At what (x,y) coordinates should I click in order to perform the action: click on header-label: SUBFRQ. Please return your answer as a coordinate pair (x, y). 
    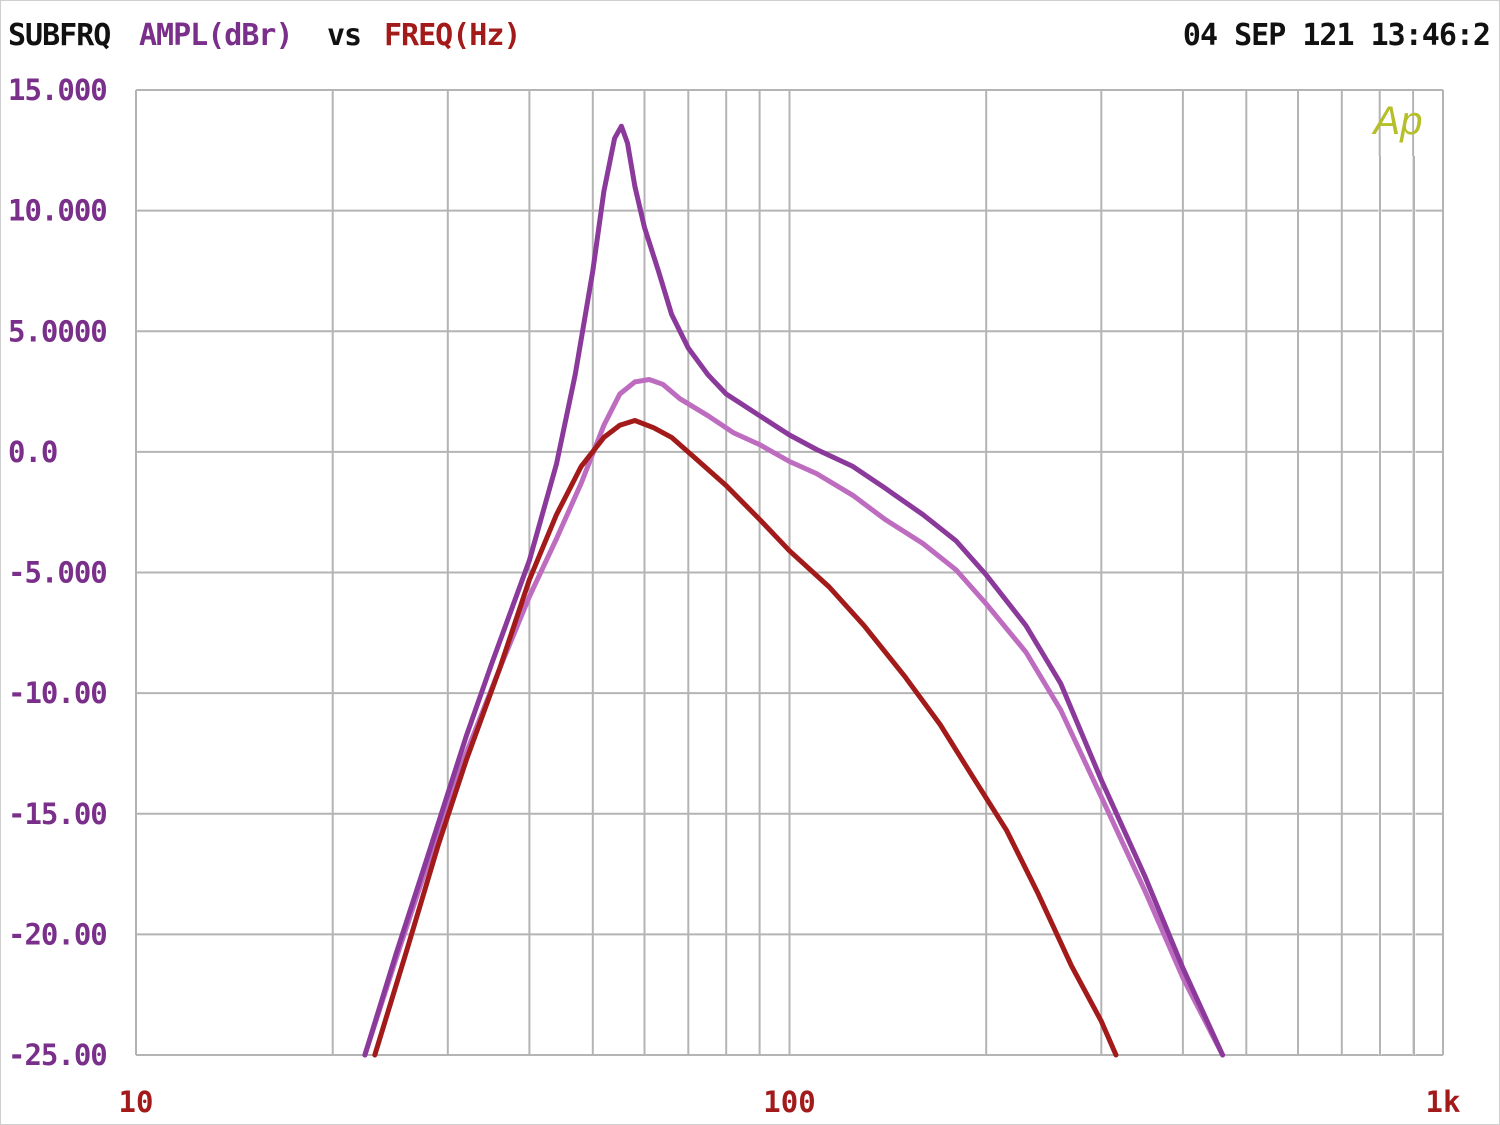
    Looking at the image, I should click on (59, 35).